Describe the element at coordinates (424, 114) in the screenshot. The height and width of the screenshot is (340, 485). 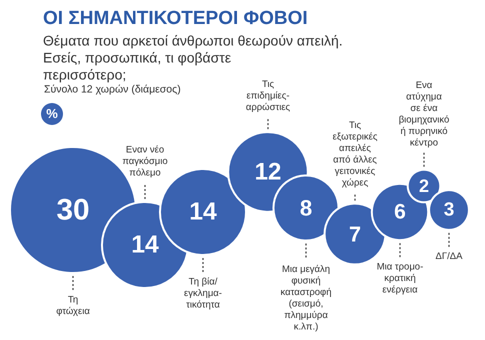
I see `category-label: Ενα ατύχημα σε ένα βιομηχανικό ή πυρηνικό κέντρο` at that location.